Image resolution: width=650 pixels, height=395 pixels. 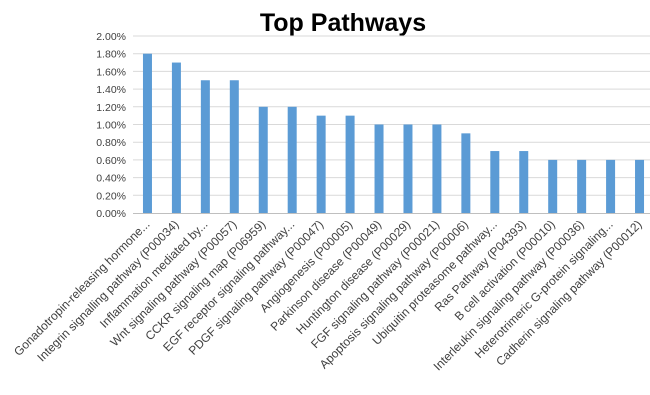 I want to click on chart-title: Top Pathways, so click(x=343, y=23).